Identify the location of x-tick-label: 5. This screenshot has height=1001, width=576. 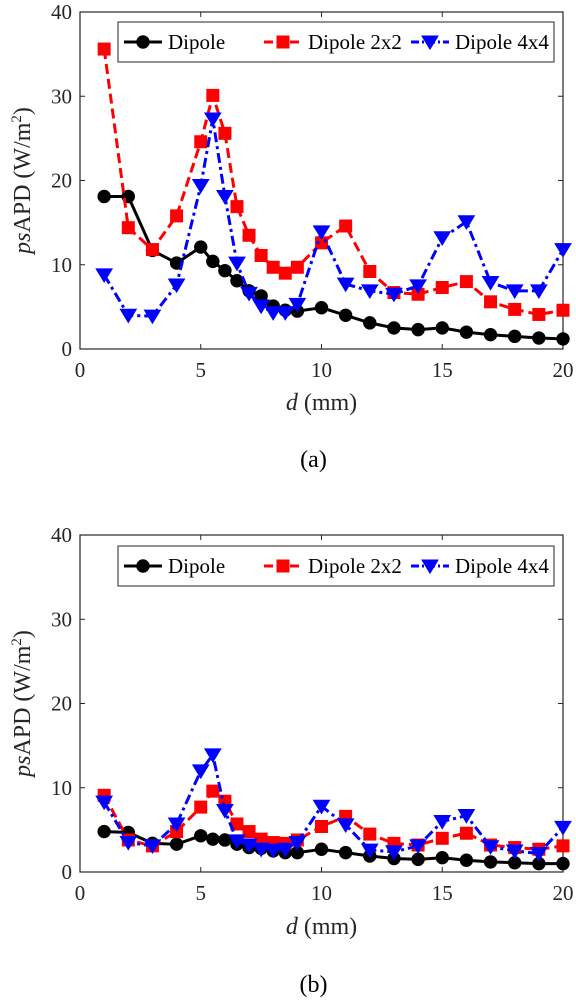
(201, 370).